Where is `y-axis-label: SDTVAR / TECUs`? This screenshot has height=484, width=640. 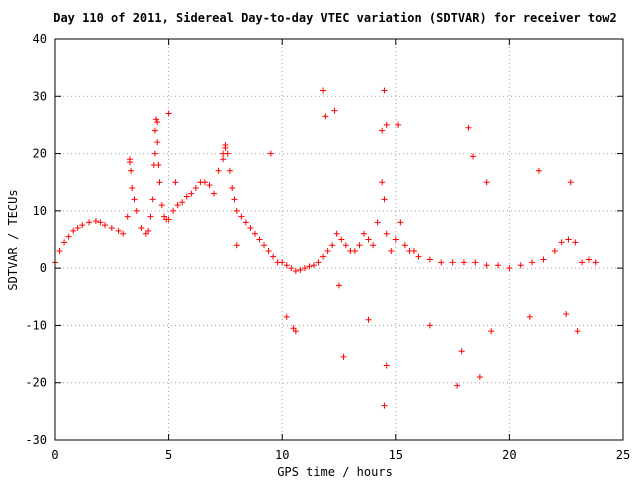
y-axis-label: SDTVAR / TECUs is located at coordinates (13, 239).